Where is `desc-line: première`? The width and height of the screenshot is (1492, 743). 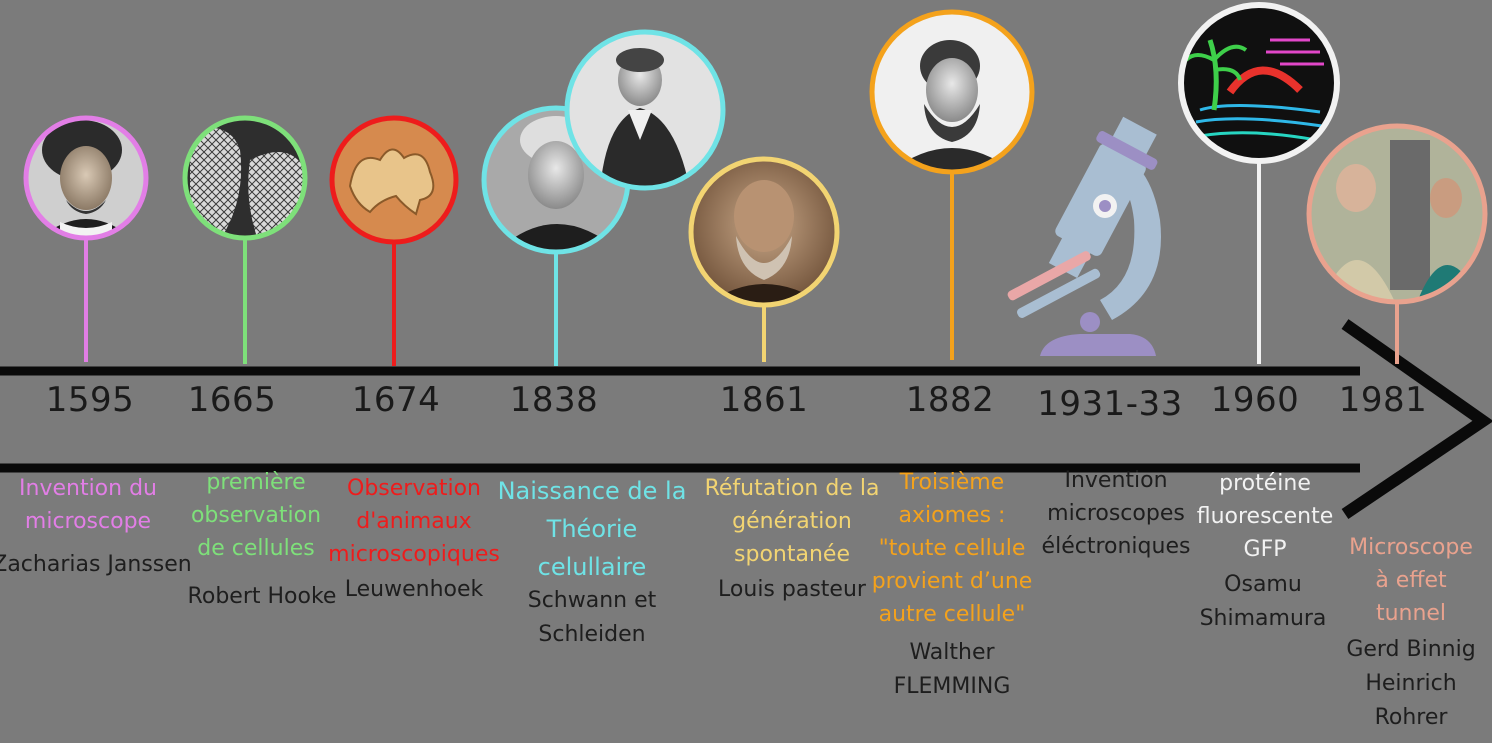 desc-line: première is located at coordinates (256, 482).